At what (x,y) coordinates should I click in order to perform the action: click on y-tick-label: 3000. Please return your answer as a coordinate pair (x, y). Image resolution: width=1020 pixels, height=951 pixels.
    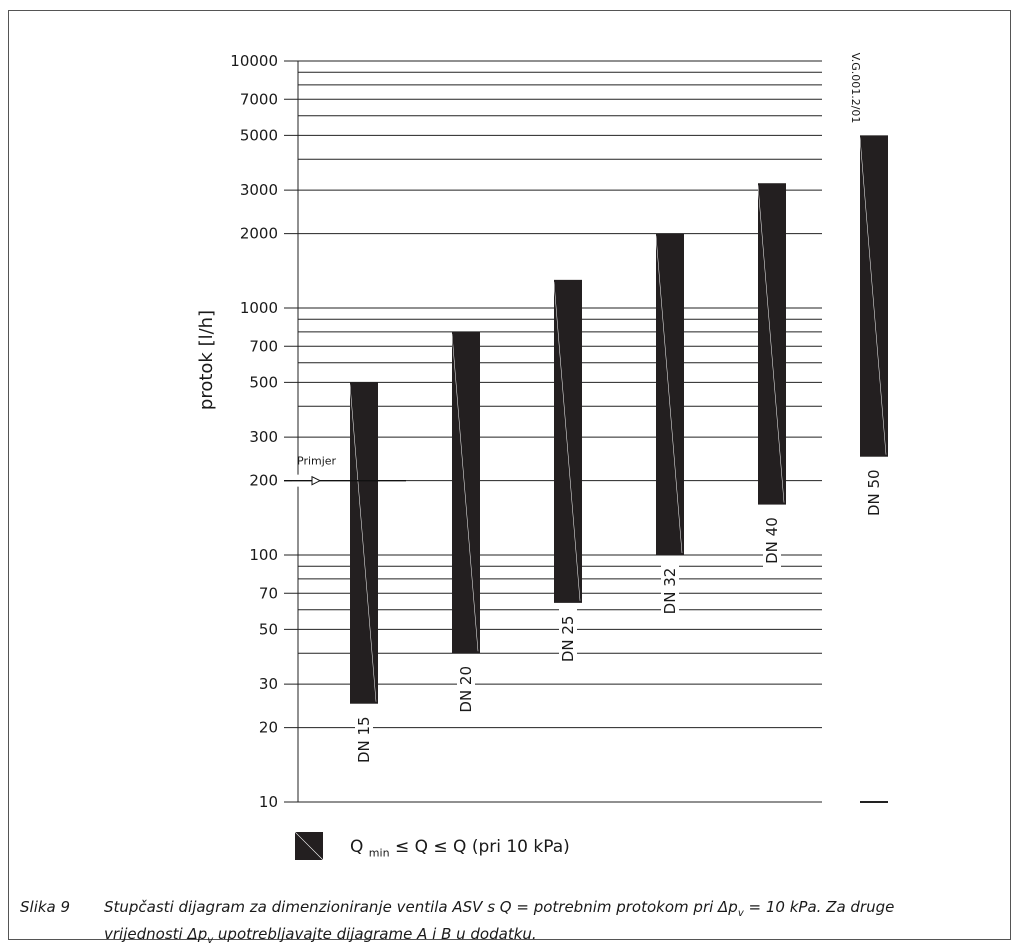
    Looking at the image, I should click on (259, 190).